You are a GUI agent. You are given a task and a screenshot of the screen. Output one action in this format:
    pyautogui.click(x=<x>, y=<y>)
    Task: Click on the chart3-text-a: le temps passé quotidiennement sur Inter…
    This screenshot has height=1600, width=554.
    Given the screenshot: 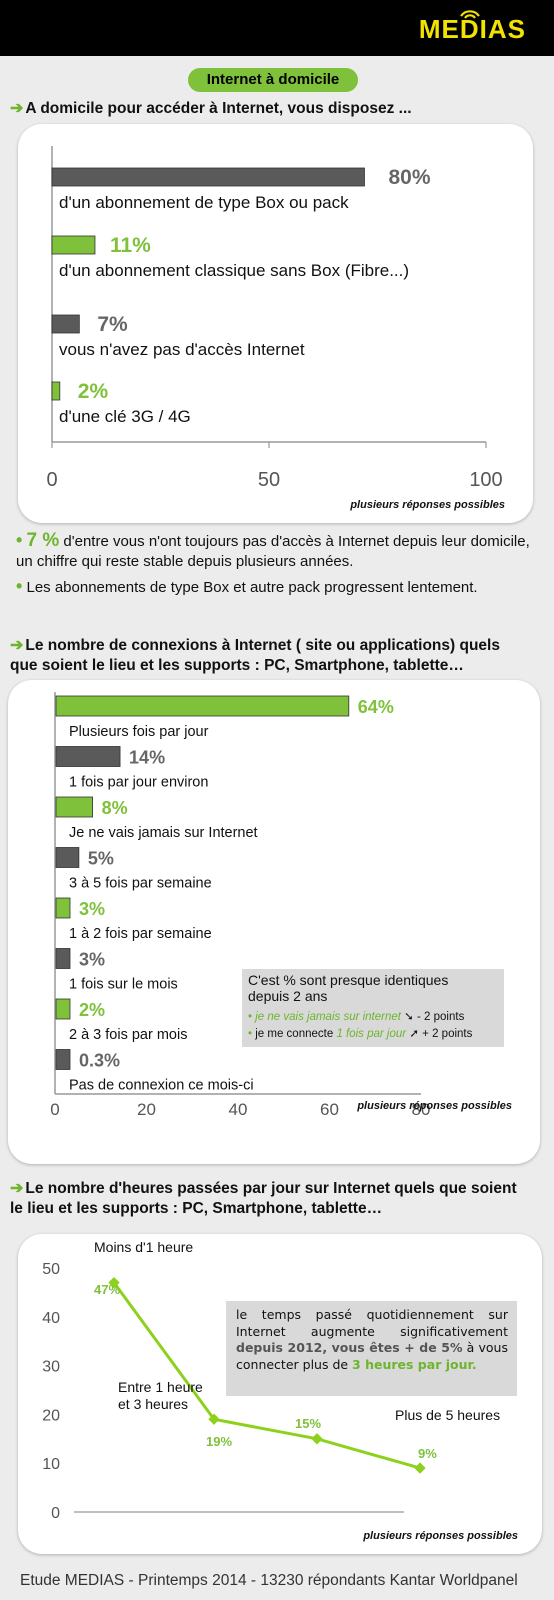 What is the action you would take?
    pyautogui.click(x=372, y=1323)
    